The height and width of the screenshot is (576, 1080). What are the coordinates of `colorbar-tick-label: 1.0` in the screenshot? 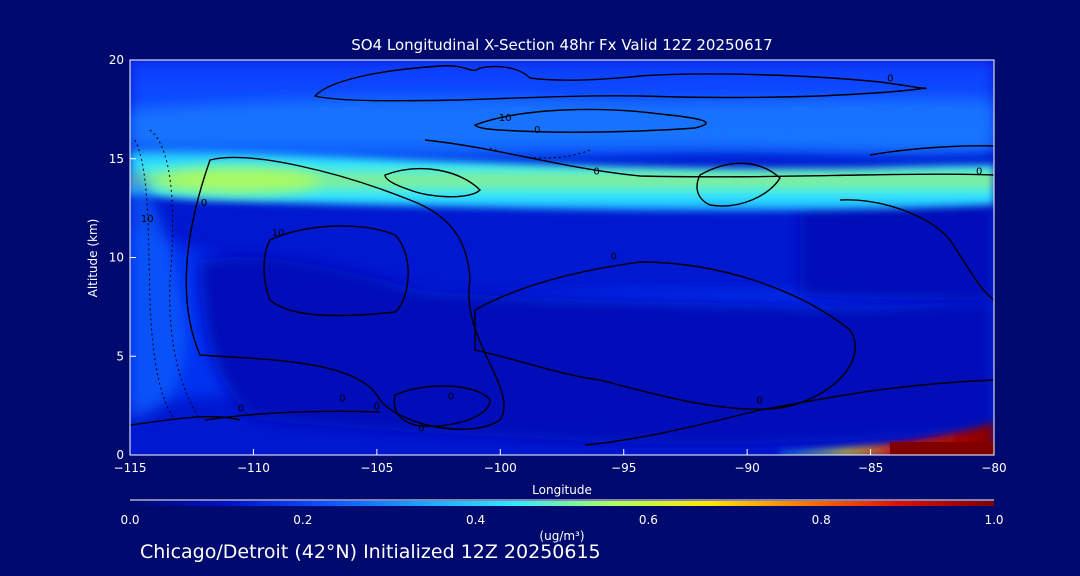 It's located at (993, 520).